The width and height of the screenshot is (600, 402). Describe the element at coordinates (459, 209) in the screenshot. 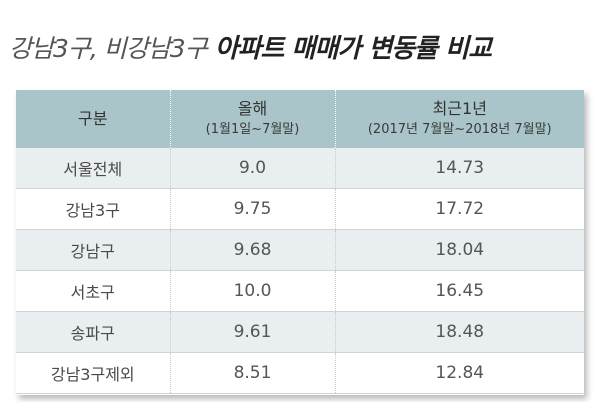

I see `row-recent-year-value: 17.72` at that location.